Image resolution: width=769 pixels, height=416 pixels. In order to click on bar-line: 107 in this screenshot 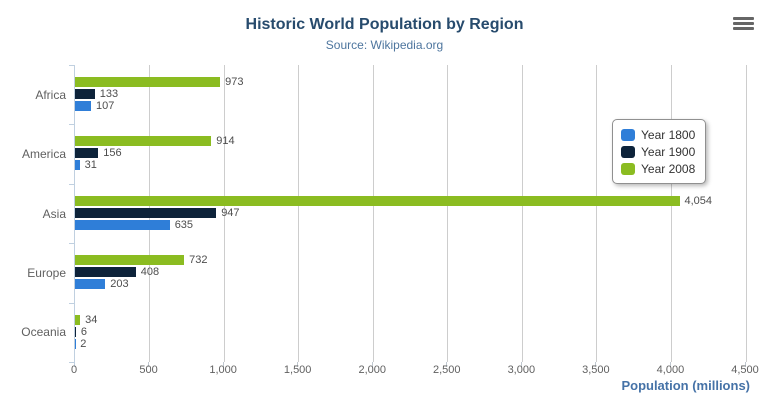, I will do `click(410, 106)`.